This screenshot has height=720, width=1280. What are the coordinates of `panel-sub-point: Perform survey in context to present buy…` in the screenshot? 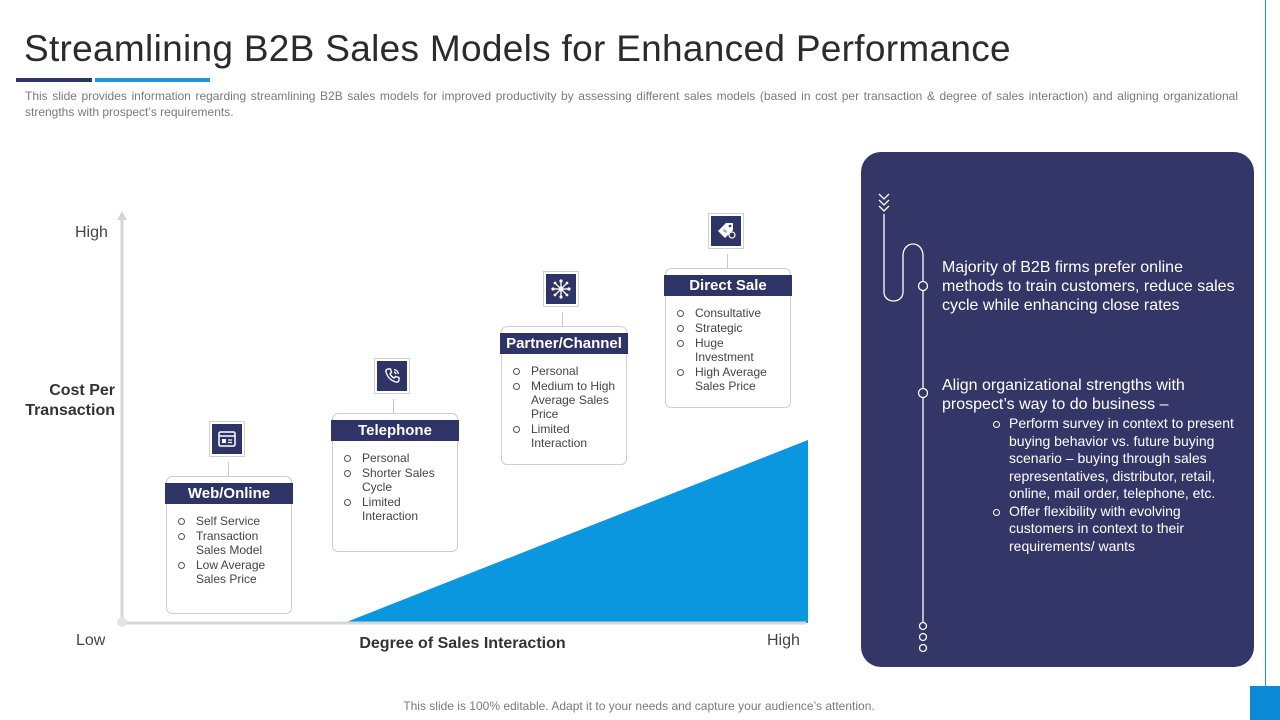 It's located at (1120, 459).